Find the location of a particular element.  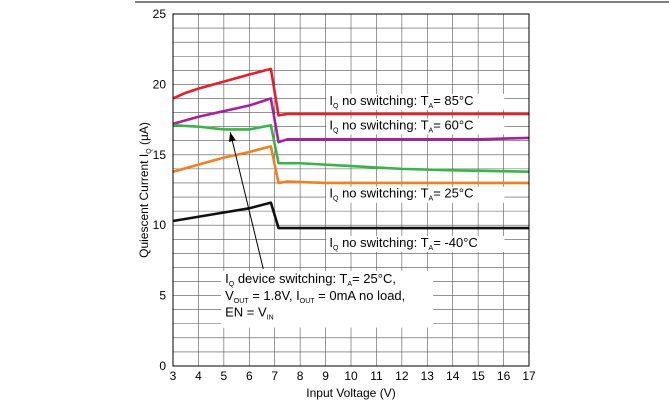

y-axis-title: Quiescent Current IQ (µA) is located at coordinates (145, 190).